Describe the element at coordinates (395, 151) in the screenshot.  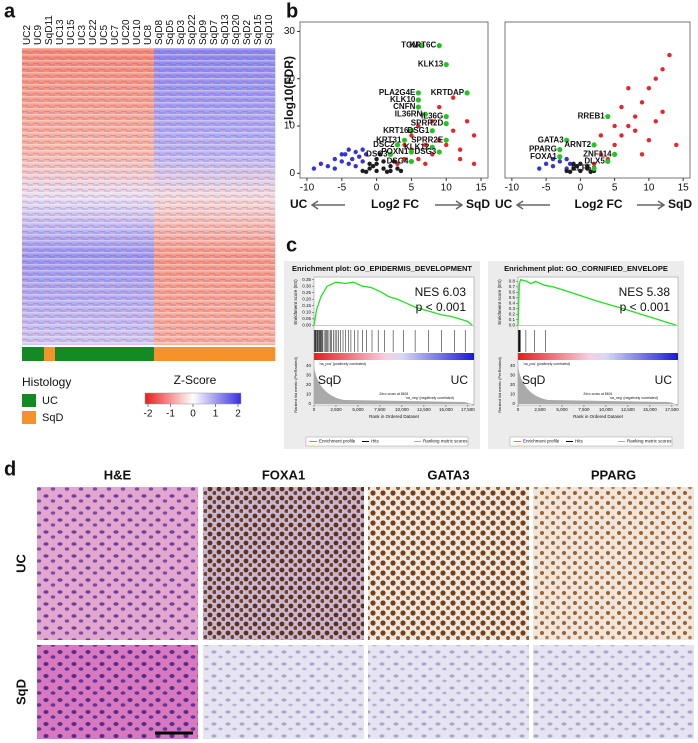
I see `gene-label: POXN1` at that location.